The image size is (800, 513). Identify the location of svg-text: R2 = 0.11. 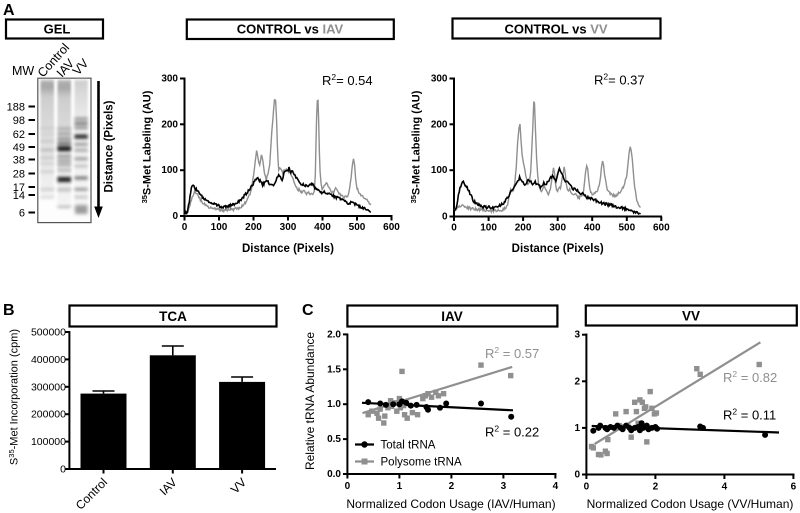
(749, 415).